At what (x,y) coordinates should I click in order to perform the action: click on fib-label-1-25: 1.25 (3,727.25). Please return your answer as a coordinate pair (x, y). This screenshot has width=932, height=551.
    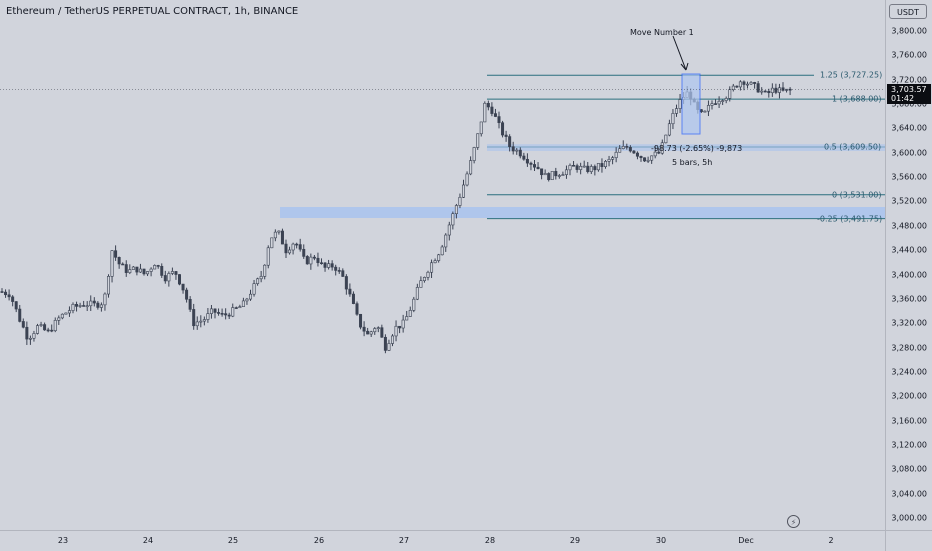
    Looking at the image, I should click on (851, 75).